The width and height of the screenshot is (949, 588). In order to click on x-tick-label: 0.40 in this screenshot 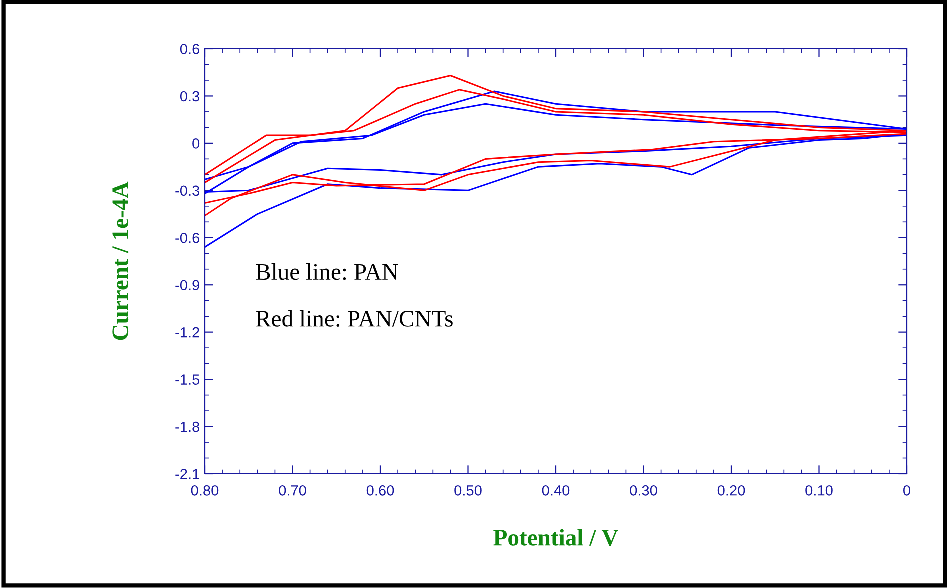, I will do `click(556, 490)`.